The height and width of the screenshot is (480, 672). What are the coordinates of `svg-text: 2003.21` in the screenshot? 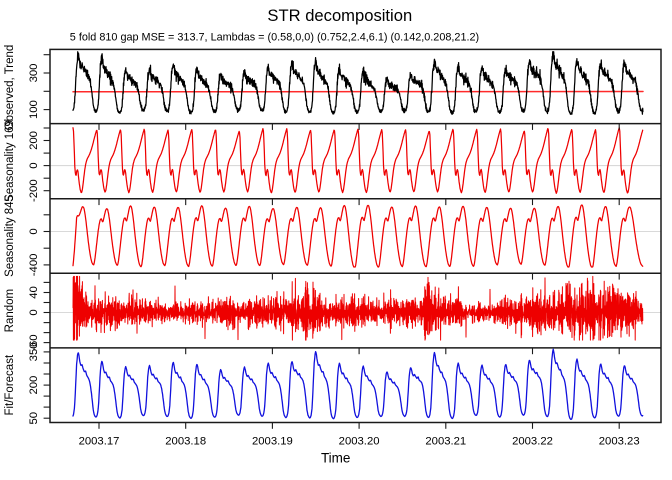 It's located at (445, 442).